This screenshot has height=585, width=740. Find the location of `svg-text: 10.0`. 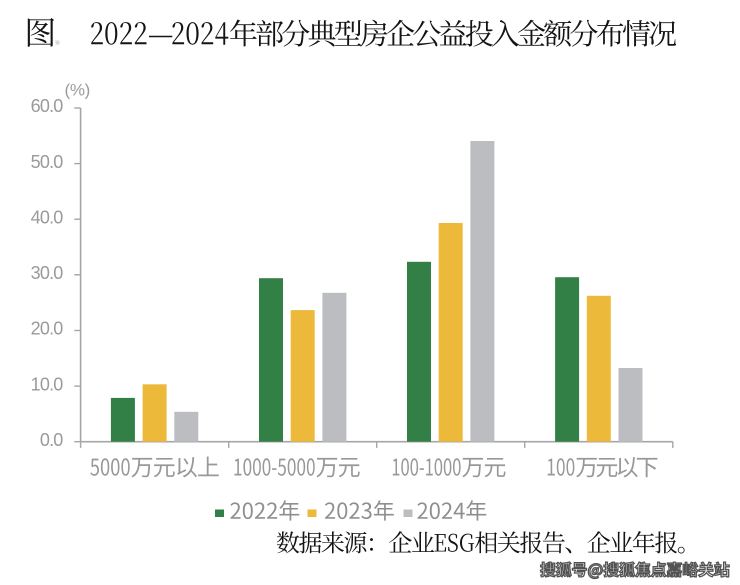

svg-text: 10.0 is located at coordinates (47, 384).